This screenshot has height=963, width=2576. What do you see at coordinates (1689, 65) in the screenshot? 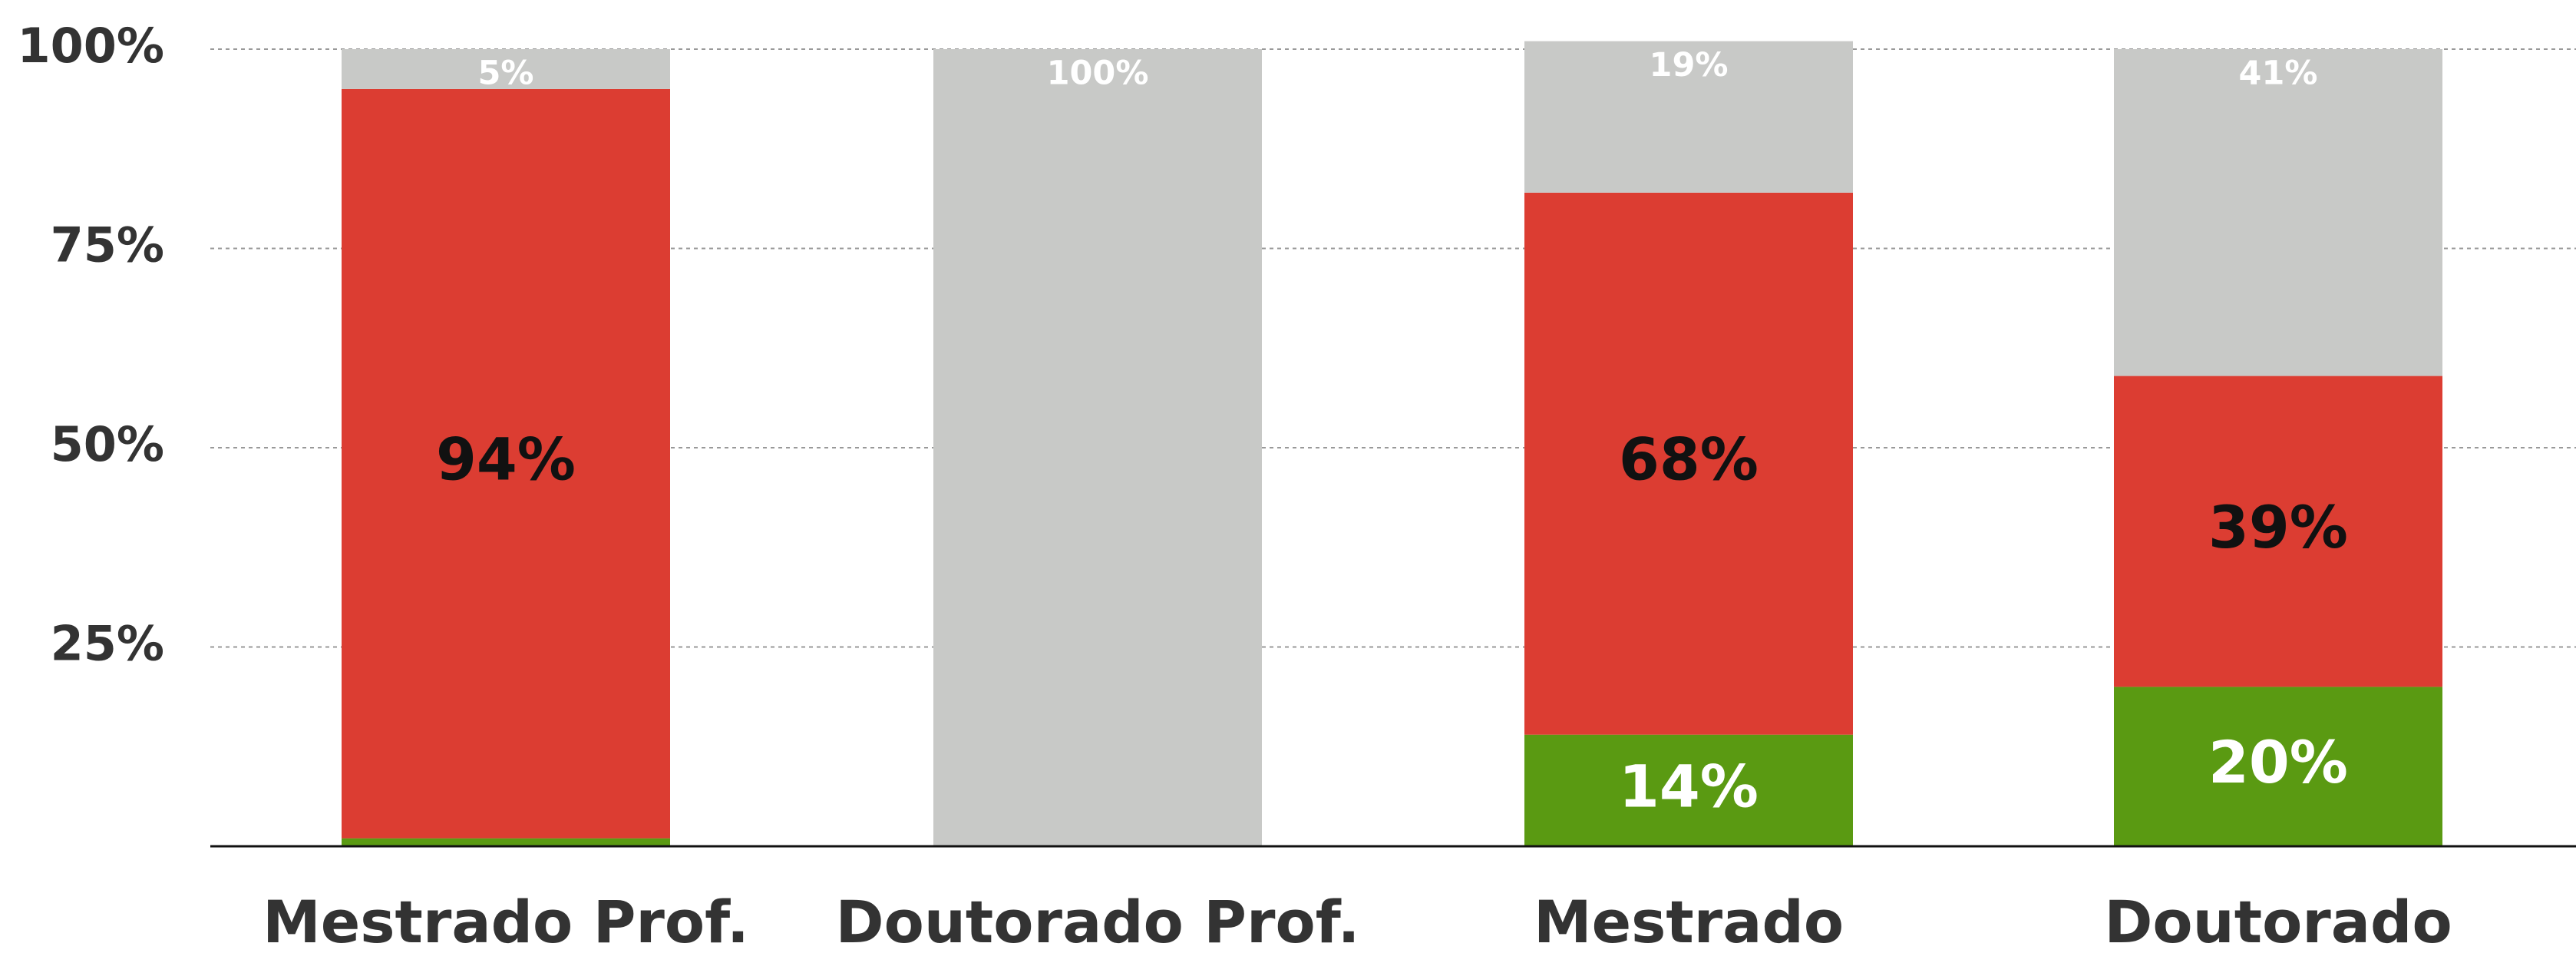
I see `data-label: 19%` at bounding box center [1689, 65].